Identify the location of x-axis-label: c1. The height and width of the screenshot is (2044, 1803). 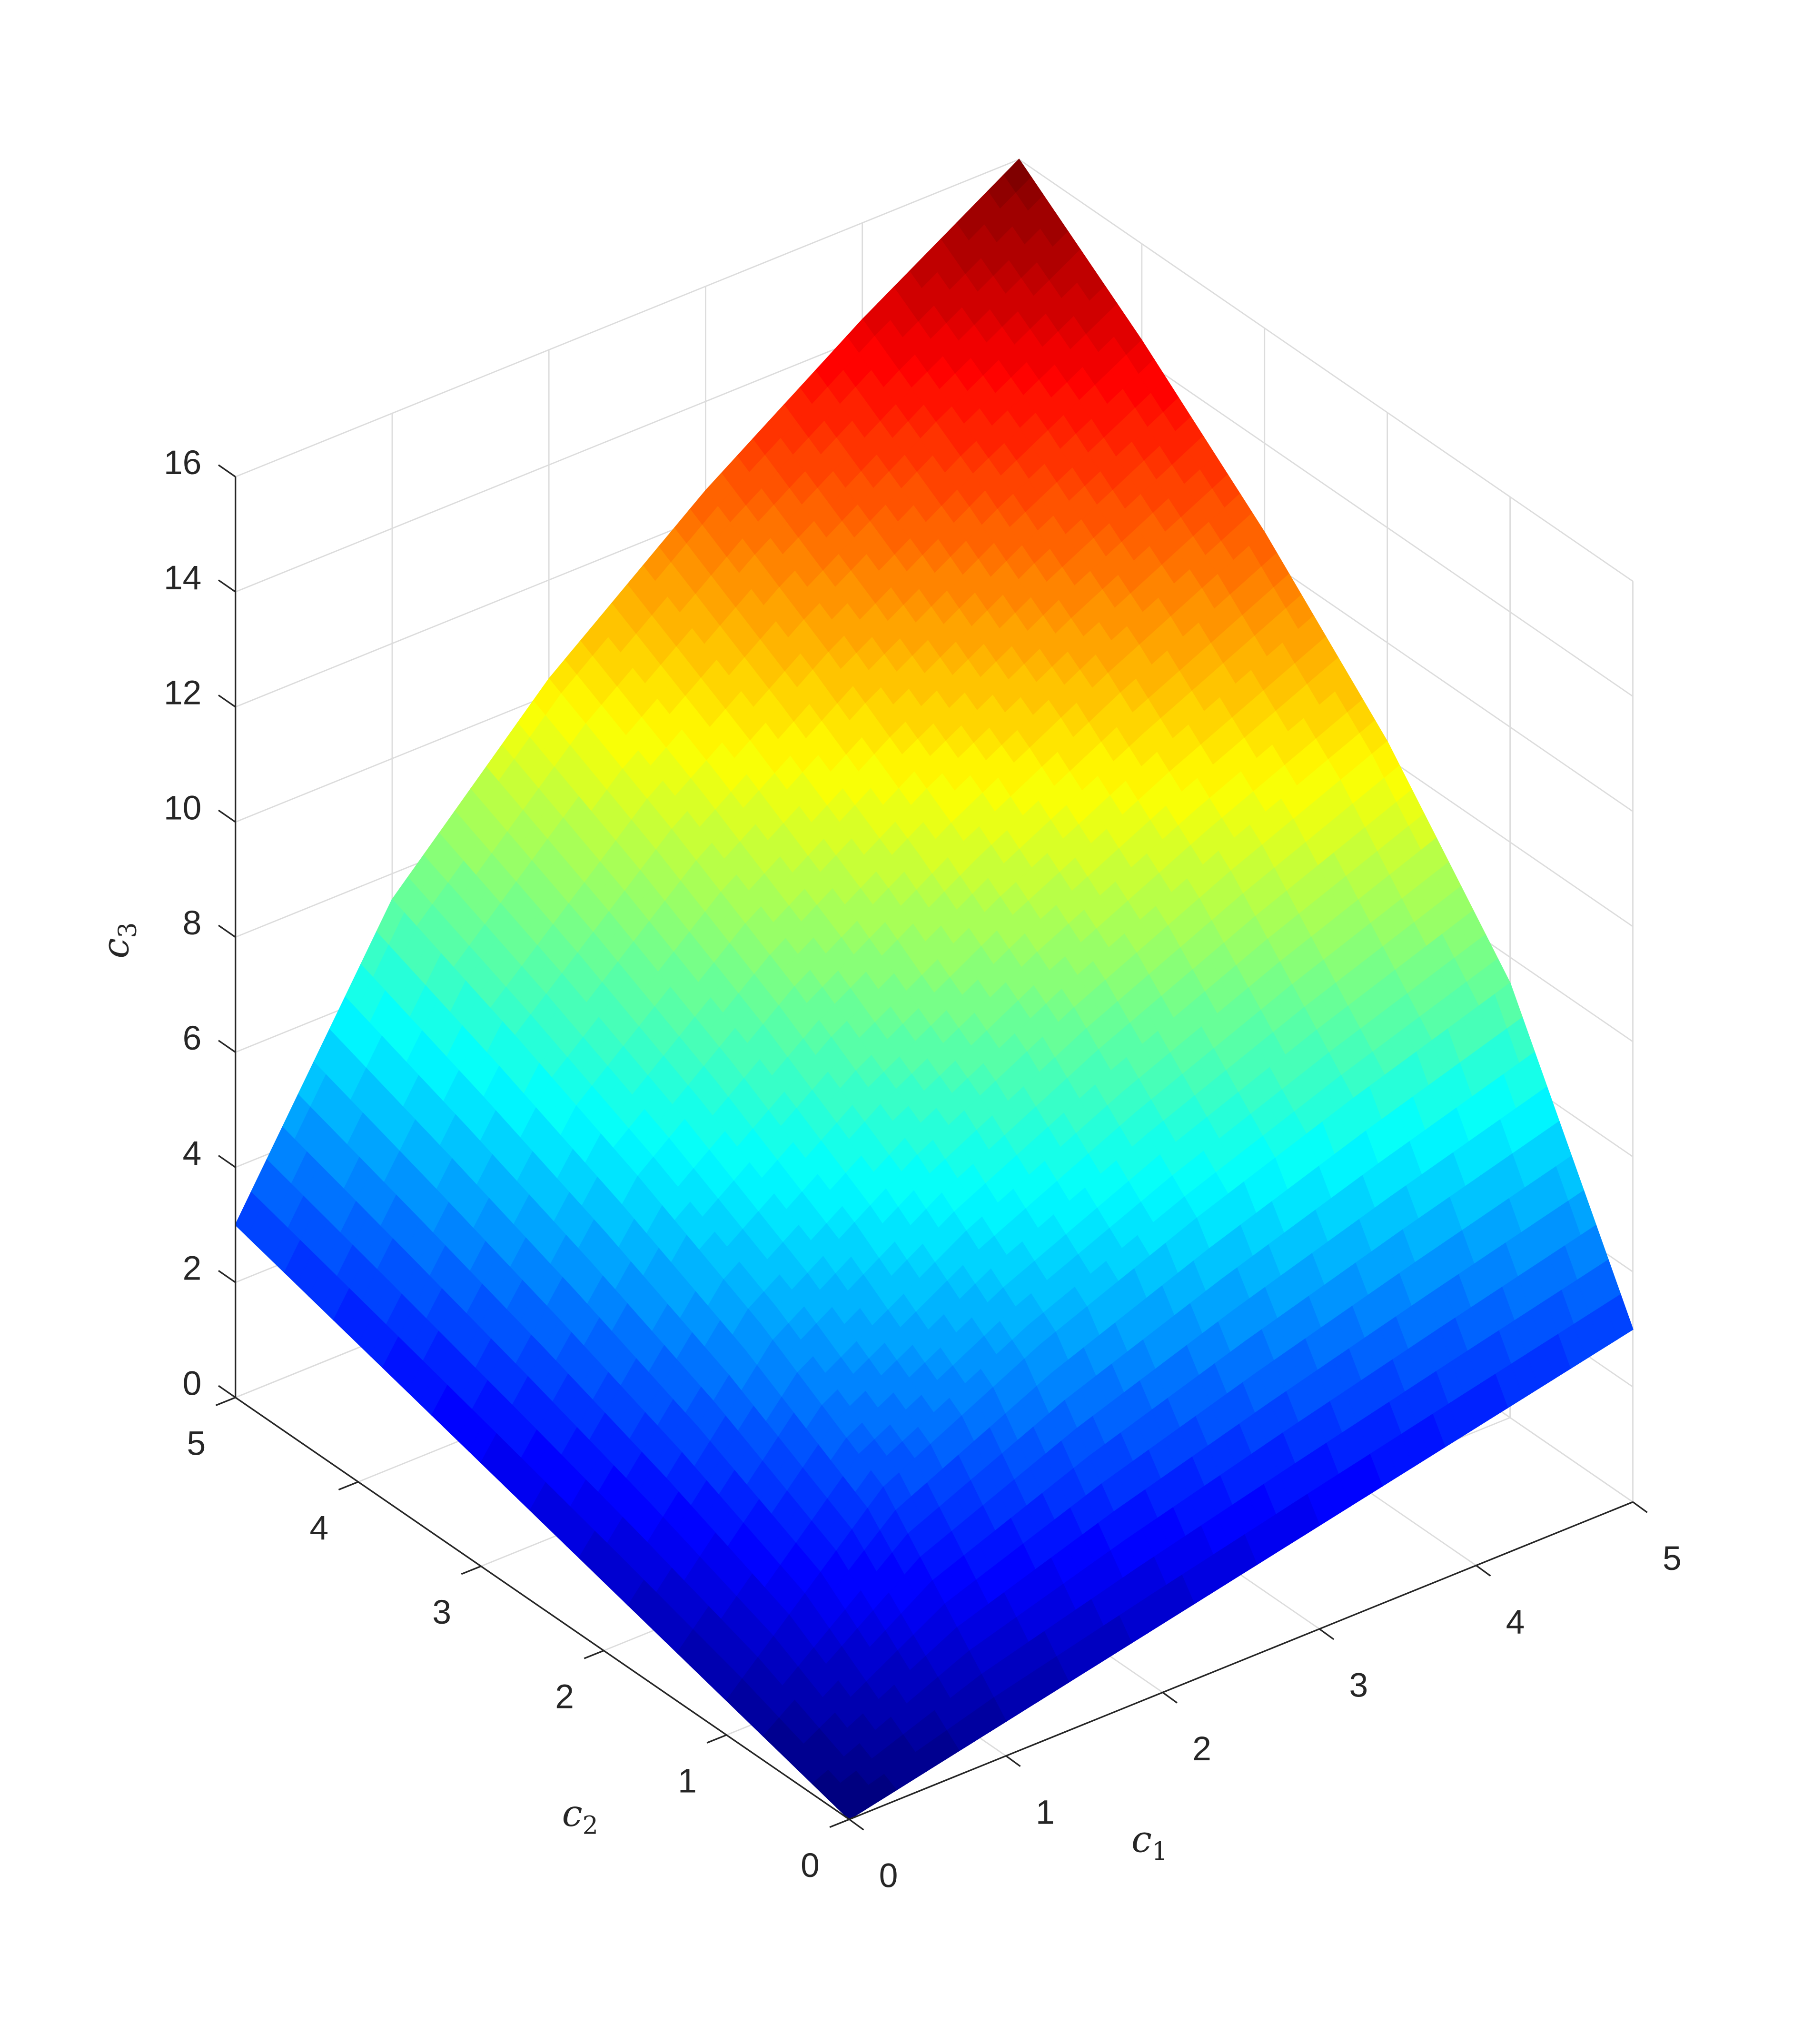
(1149, 1842).